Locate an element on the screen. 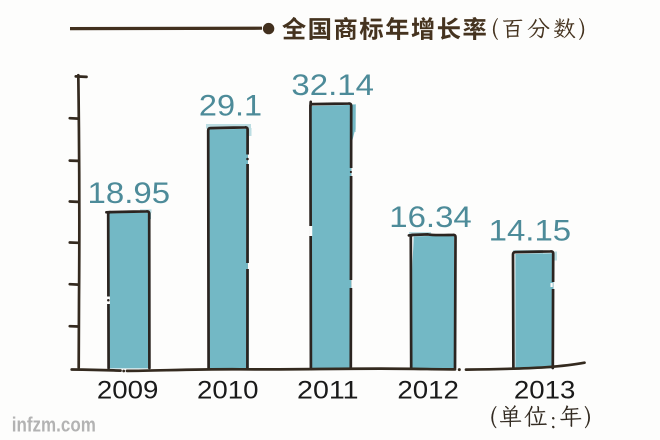 The width and height of the screenshot is (660, 440). svg-text: 18.95 is located at coordinates (129, 193).